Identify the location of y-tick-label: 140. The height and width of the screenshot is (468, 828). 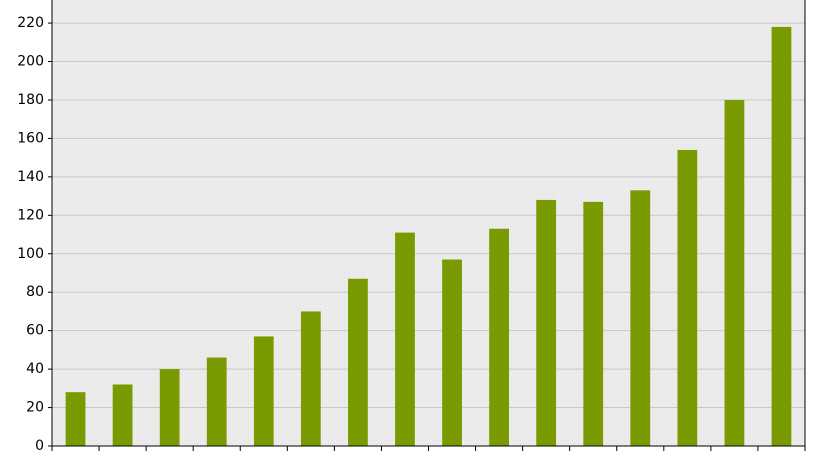
(30, 177).